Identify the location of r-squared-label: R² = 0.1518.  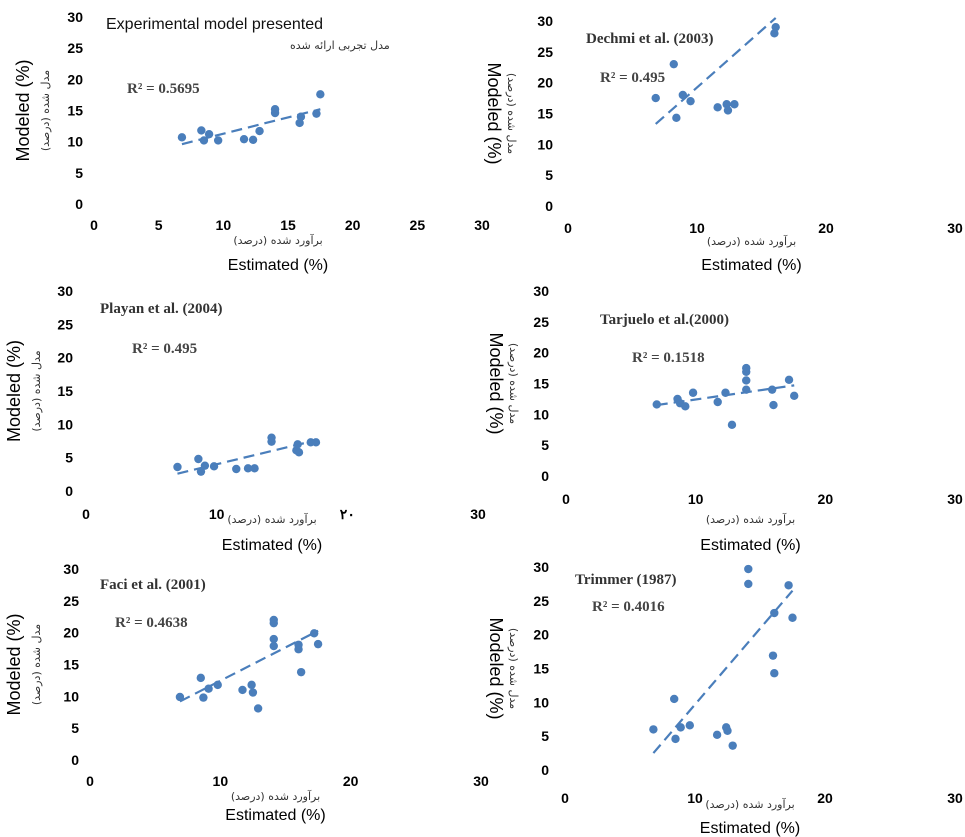
(668, 358).